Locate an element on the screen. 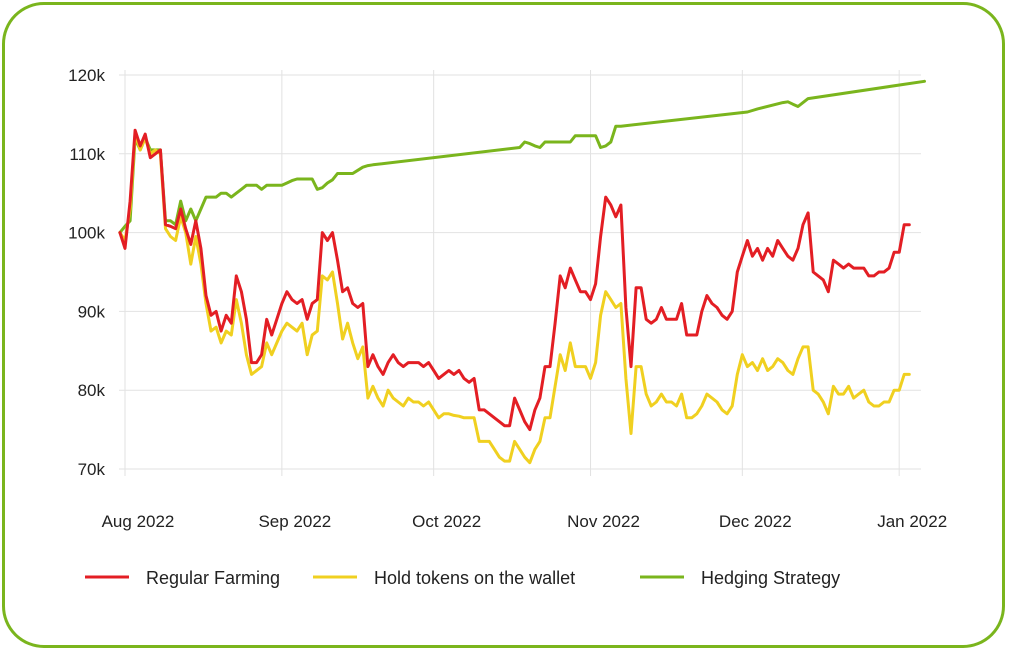 The height and width of the screenshot is (655, 1012). legend-item: Regular Farming is located at coordinates (182, 578).